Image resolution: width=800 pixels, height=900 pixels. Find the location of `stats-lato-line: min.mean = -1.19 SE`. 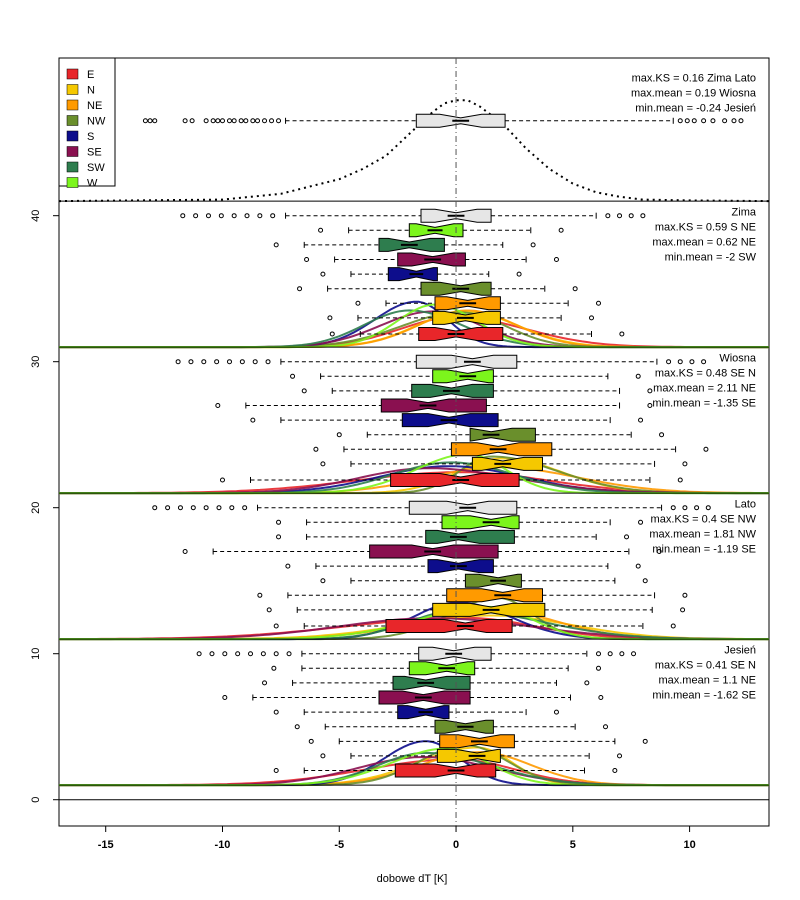

stats-lato-line: min.mean = -1.19 SE is located at coordinates (704, 550).